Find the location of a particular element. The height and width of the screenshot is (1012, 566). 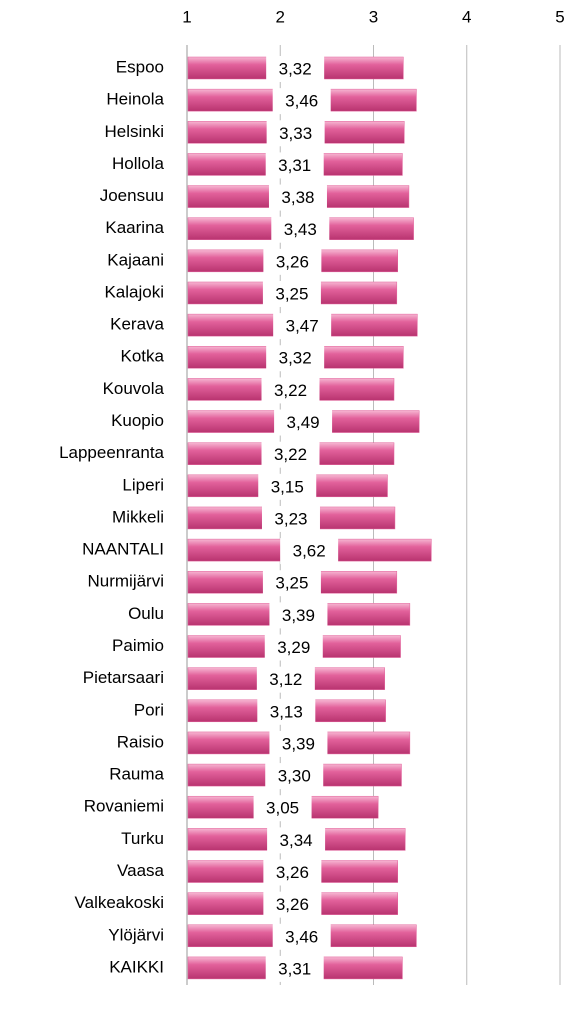

y-tick-label: Nurmijärvi is located at coordinates (126, 581).